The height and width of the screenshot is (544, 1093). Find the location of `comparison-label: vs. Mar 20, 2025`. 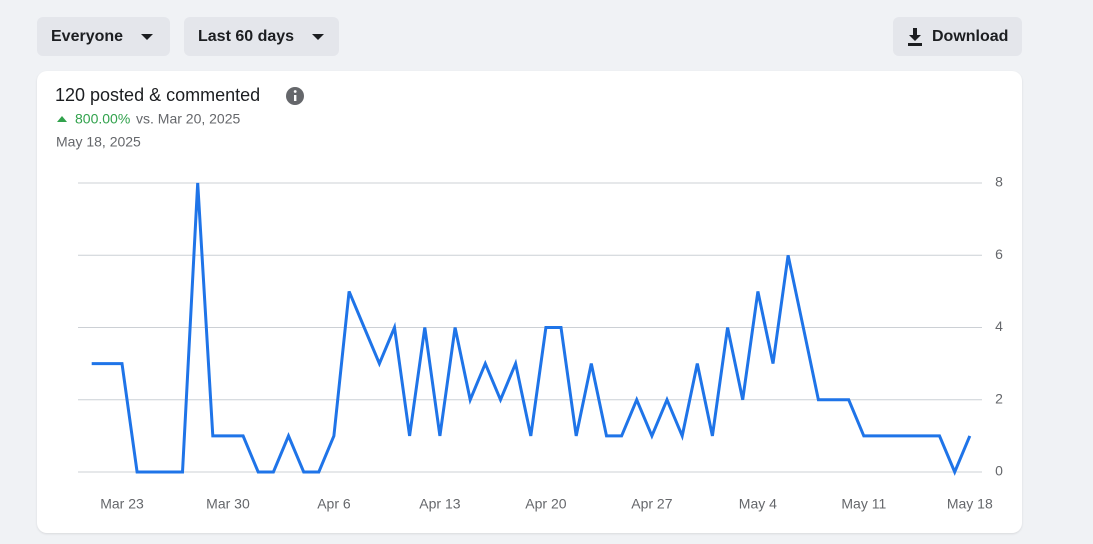

comparison-label: vs. Mar 20, 2025 is located at coordinates (188, 119).